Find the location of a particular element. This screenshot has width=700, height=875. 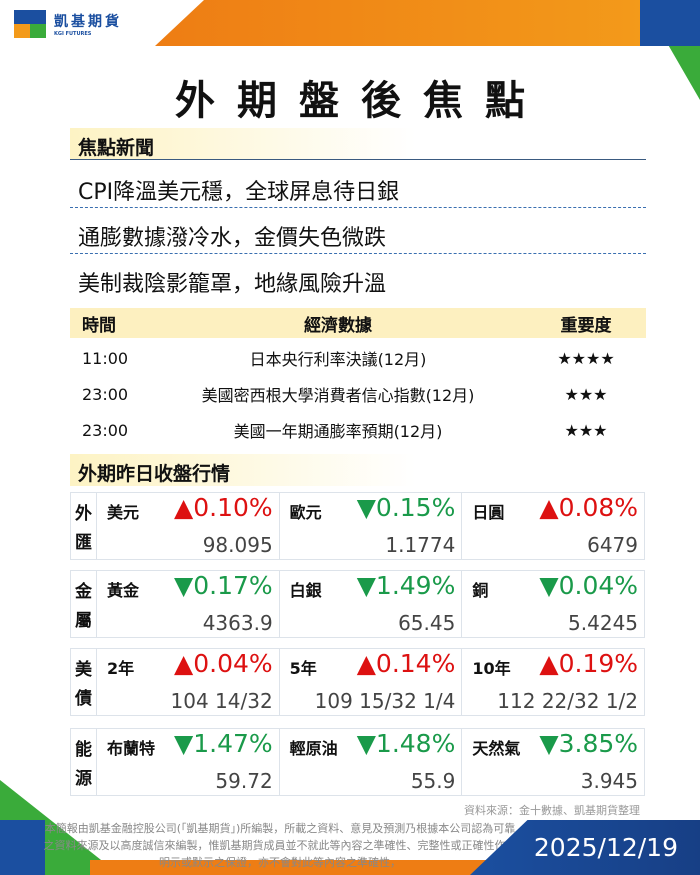

close-price: 6479 is located at coordinates (613, 545).